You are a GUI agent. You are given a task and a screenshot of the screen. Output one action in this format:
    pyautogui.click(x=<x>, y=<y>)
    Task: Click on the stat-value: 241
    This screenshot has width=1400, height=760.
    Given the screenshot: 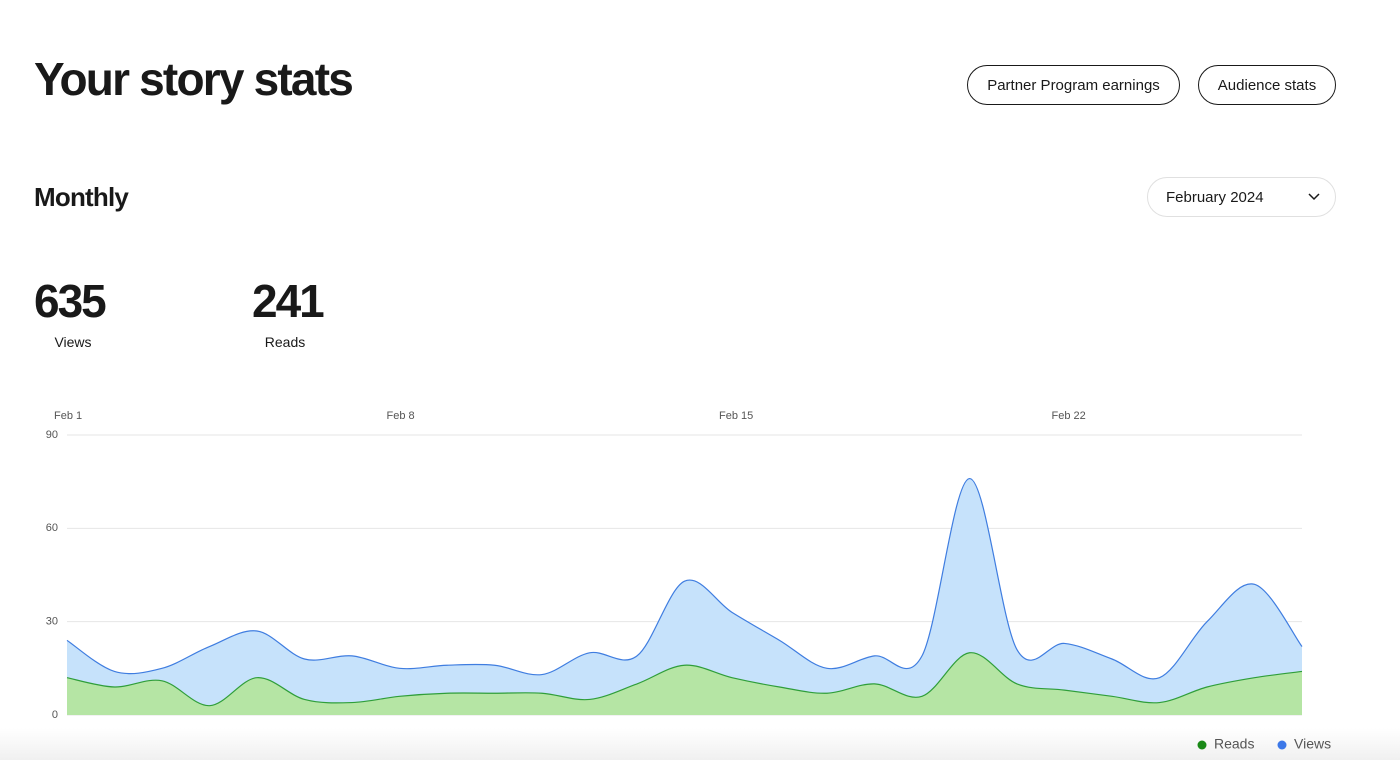 What is the action you would take?
    pyautogui.click(x=288, y=301)
    